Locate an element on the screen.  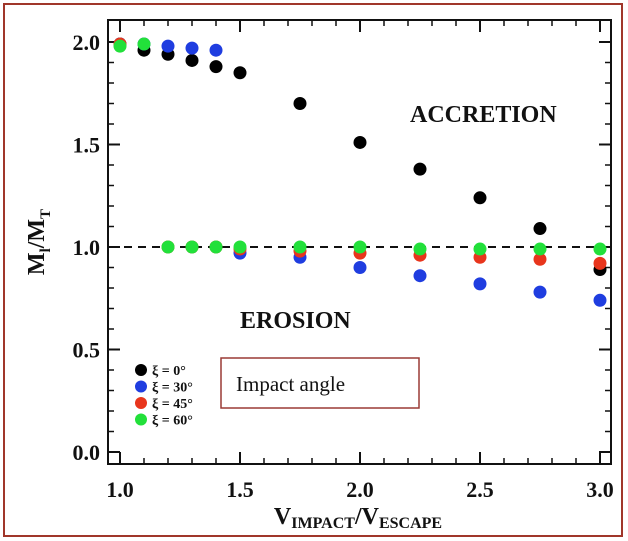
annotation-erosion: EROSION is located at coordinates (295, 321).